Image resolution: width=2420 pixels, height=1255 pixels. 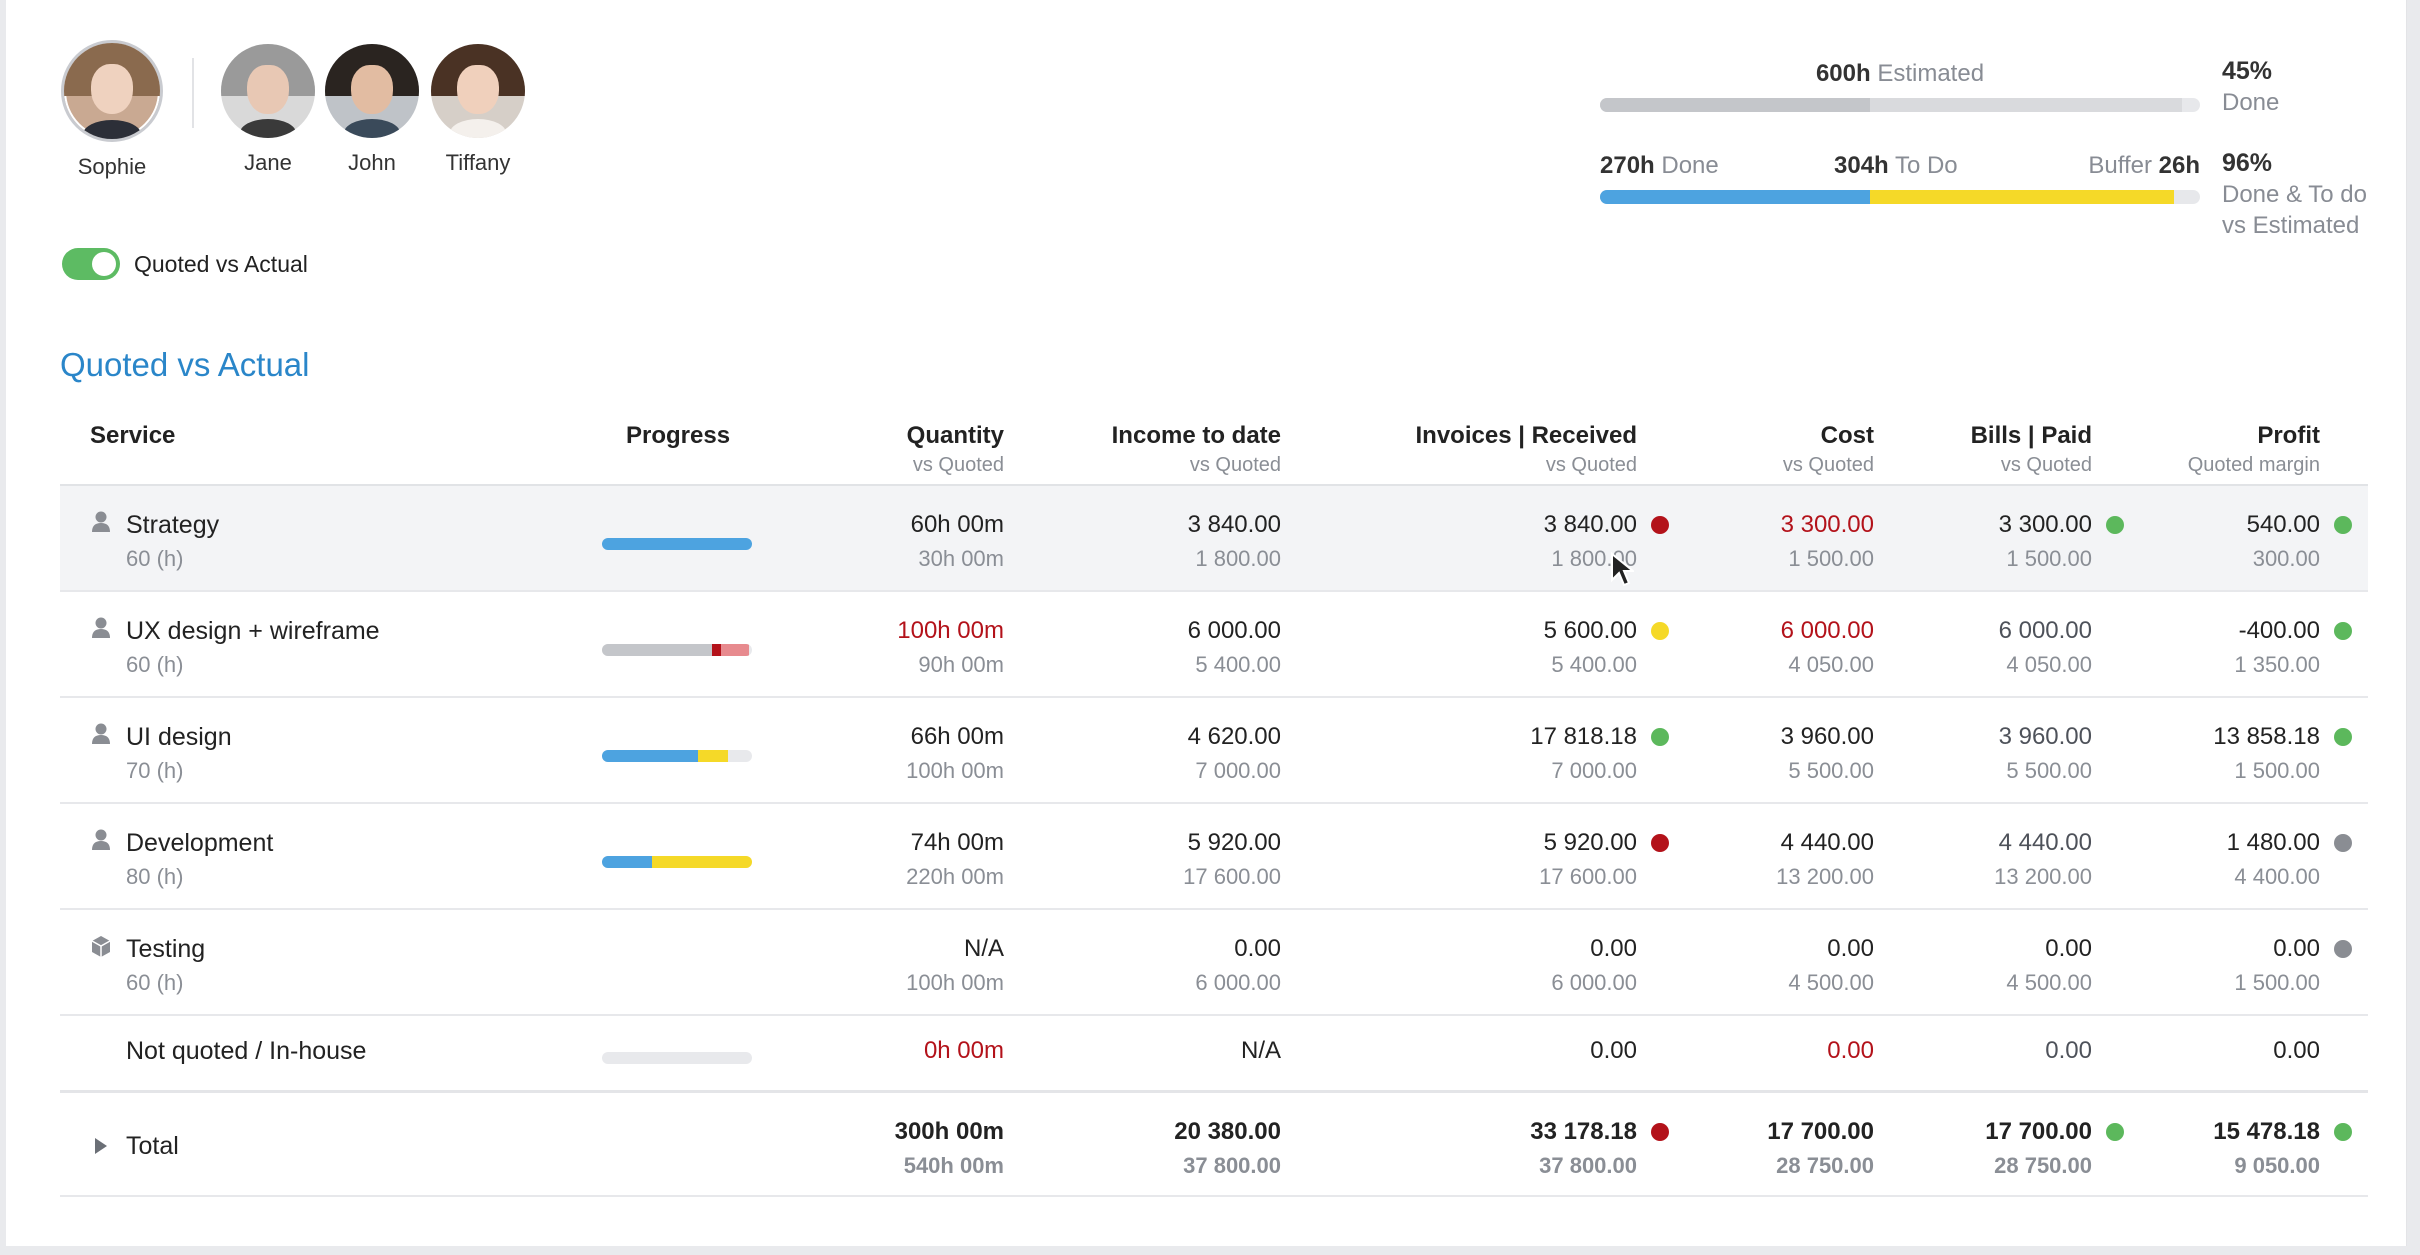 I want to click on bills-quoted-value: 1 500.00, so click(x=2049, y=558).